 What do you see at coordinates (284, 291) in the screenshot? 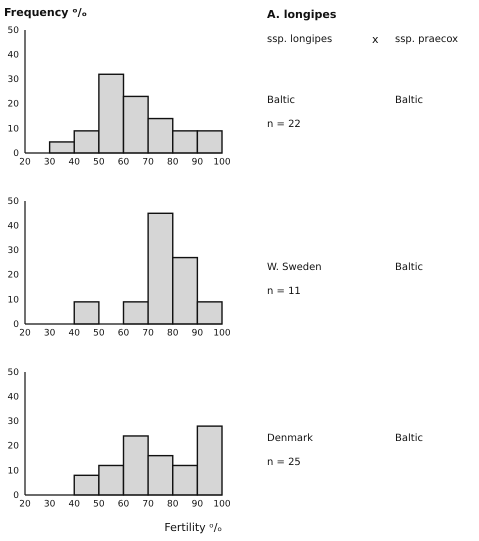
I see `text: n = 11` at bounding box center [284, 291].